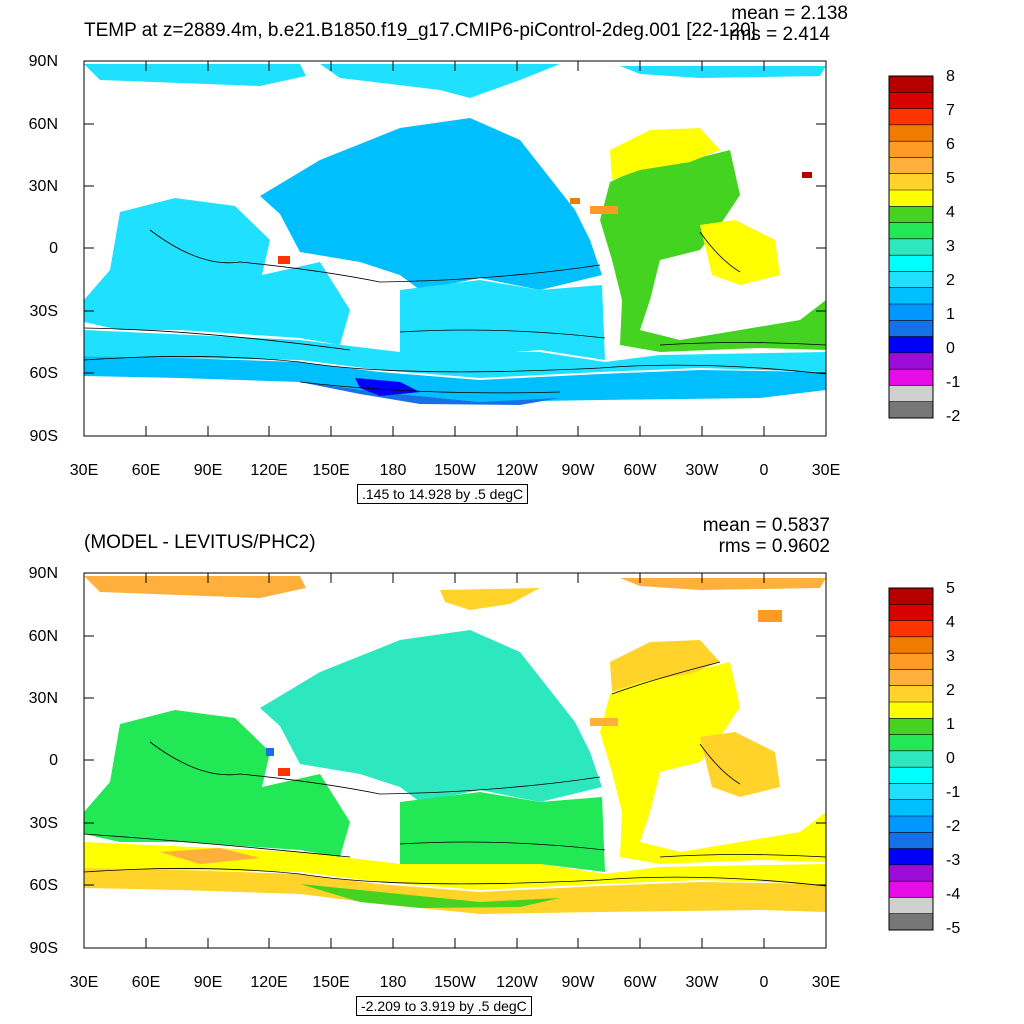 The width and height of the screenshot is (1024, 1024). What do you see at coordinates (200, 542) in the screenshot?
I see `panel-title: (MODEL - LEVITUS/PHC2)` at bounding box center [200, 542].